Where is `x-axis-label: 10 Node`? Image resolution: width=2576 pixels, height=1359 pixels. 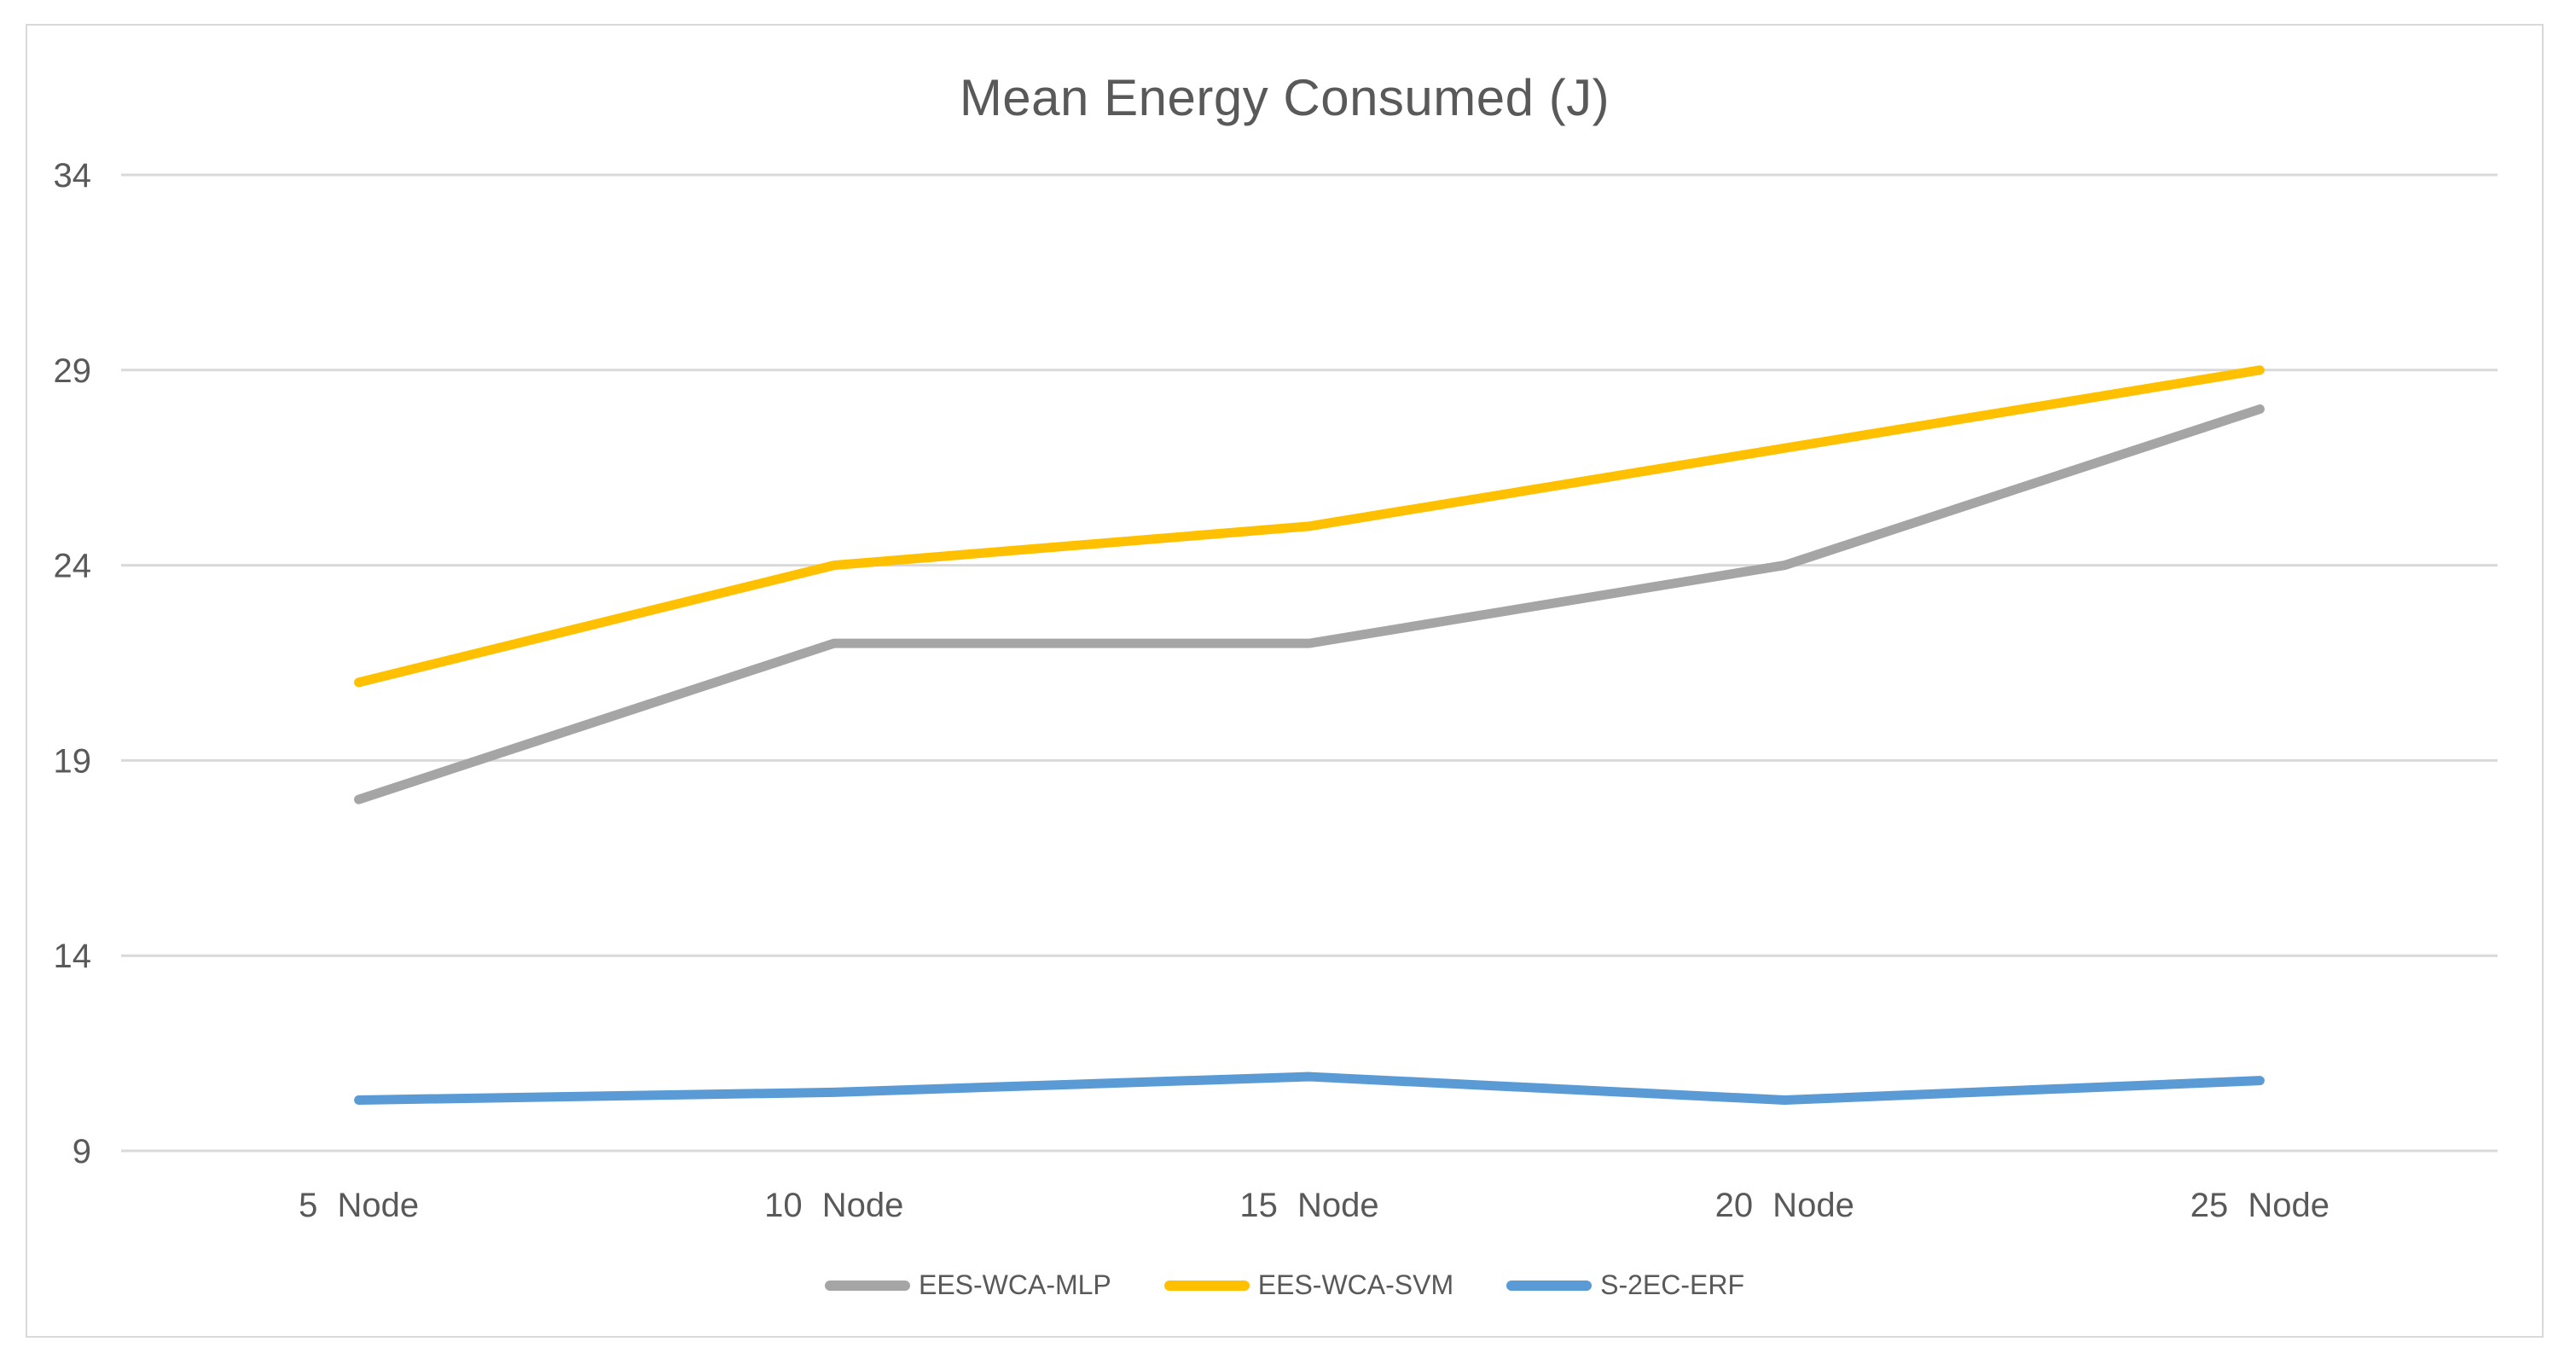 x-axis-label: 10 Node is located at coordinates (833, 1205).